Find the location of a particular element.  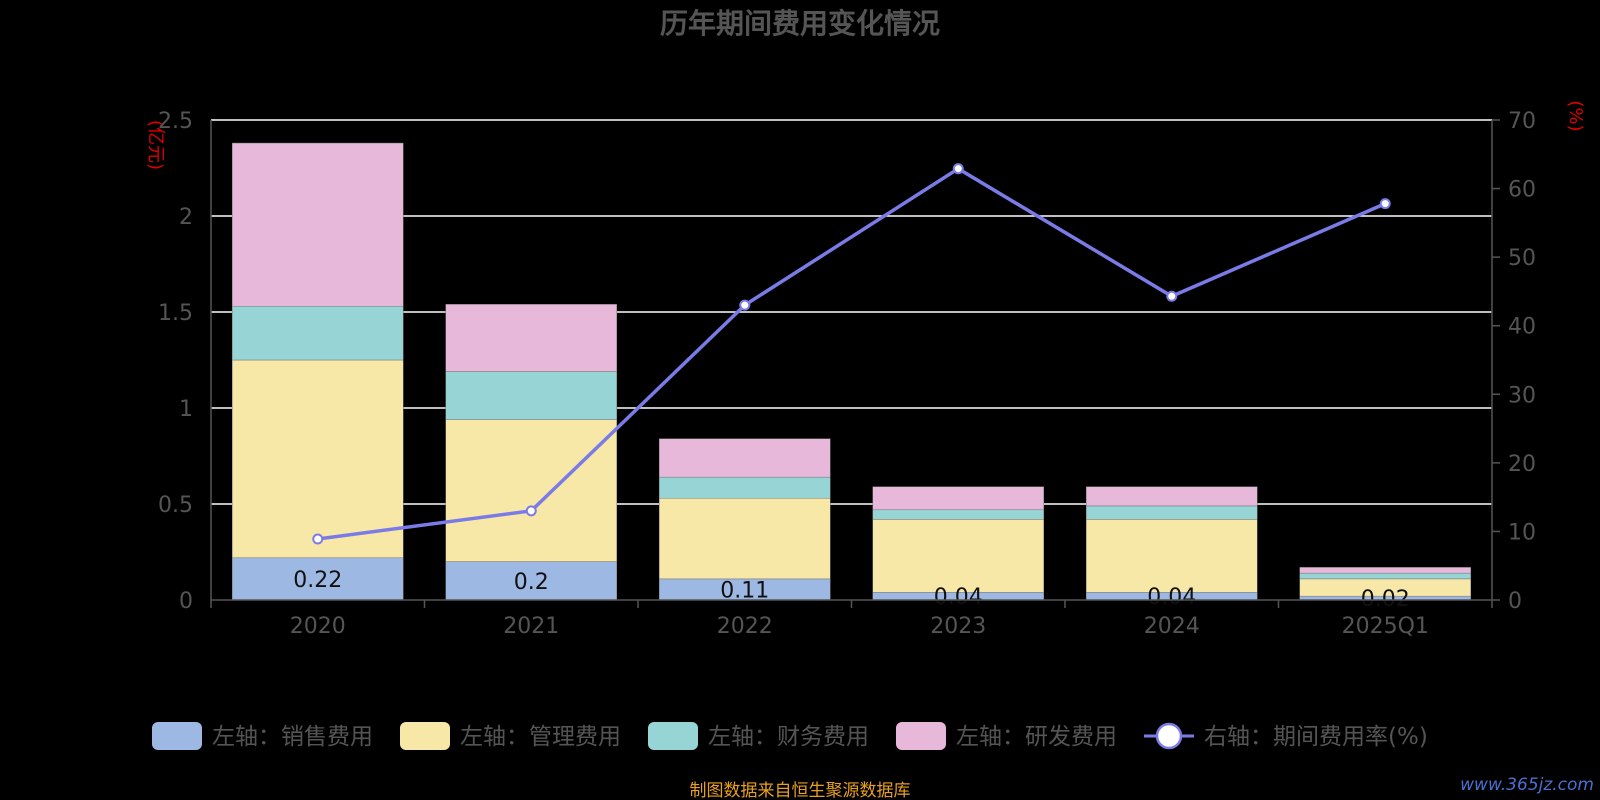

x-tick-label: 2024 is located at coordinates (1172, 626).